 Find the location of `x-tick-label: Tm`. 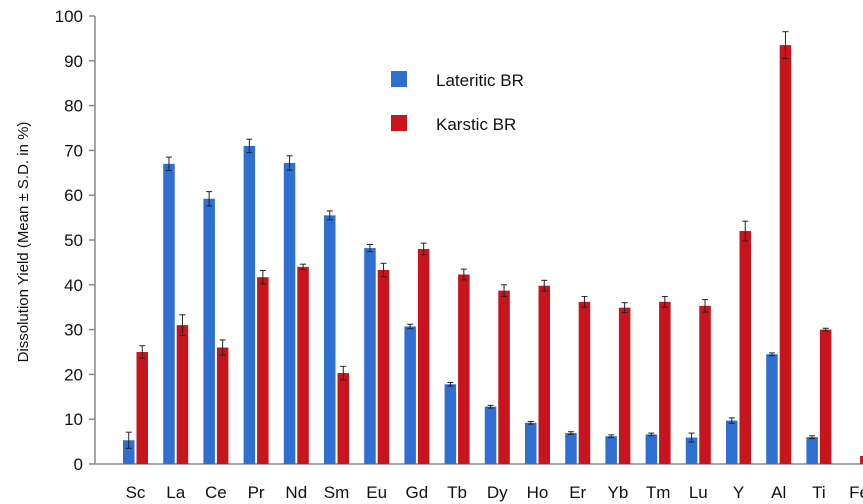

x-tick-label: Tm is located at coordinates (658, 492).